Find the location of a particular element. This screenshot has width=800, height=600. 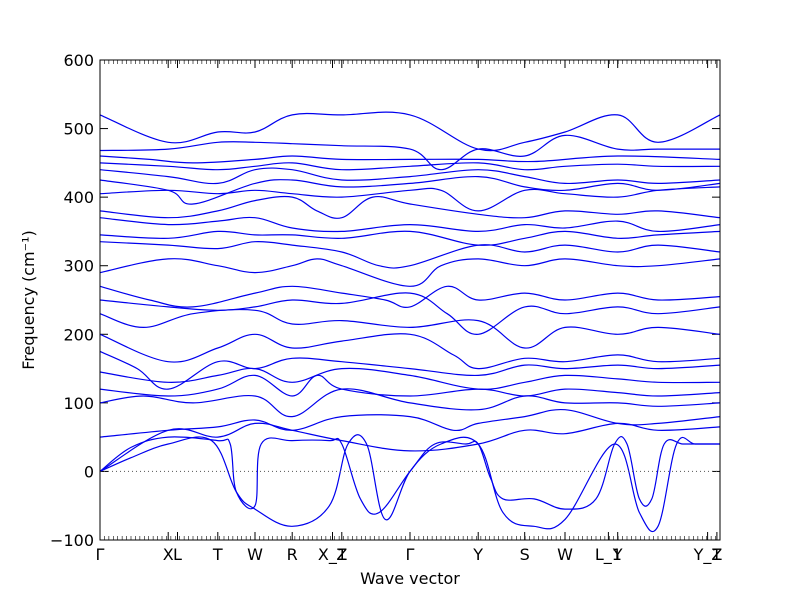

x-tick-label: S is located at coordinates (525, 554).